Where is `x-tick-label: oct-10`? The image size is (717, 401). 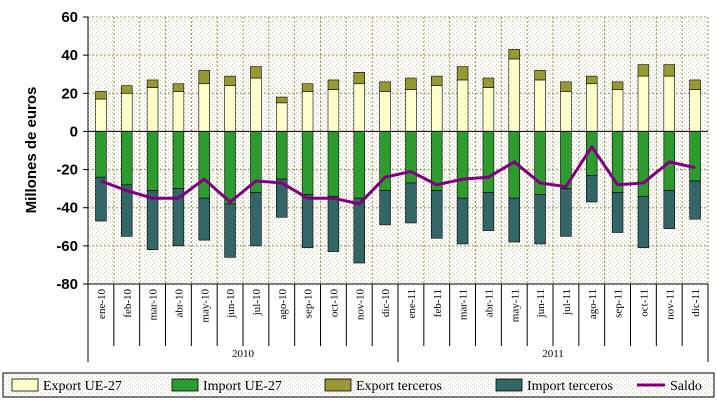 x-tick-label: oct-10 is located at coordinates (334, 303).